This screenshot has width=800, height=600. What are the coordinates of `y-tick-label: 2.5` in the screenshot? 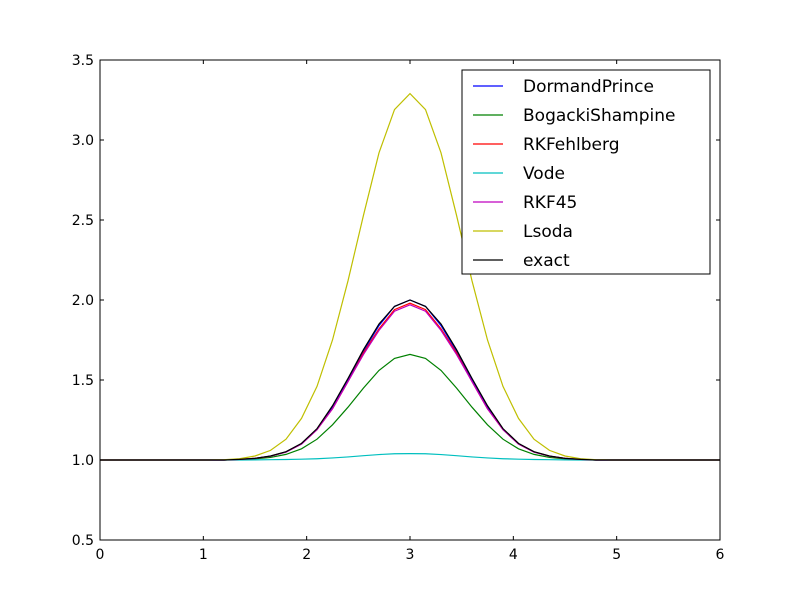 It's located at (83, 221).